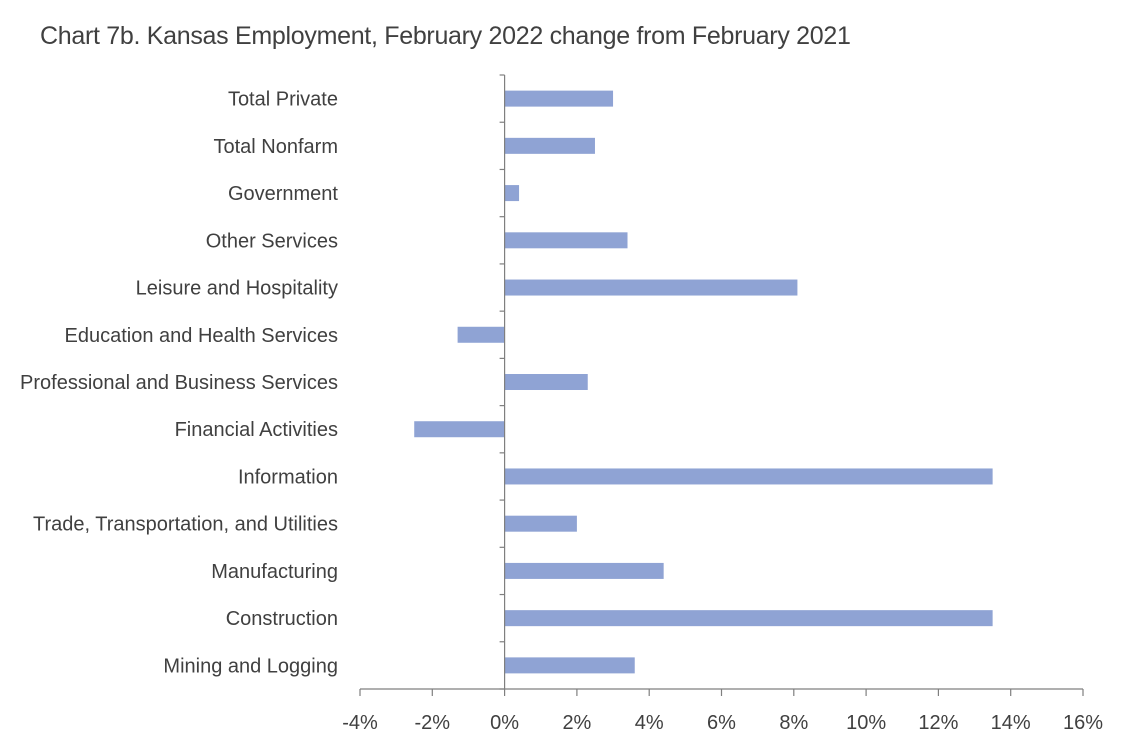 Image resolution: width=1126 pixels, height=750 pixels. What do you see at coordinates (276, 147) in the screenshot?
I see `category-label: Total Nonfarm` at bounding box center [276, 147].